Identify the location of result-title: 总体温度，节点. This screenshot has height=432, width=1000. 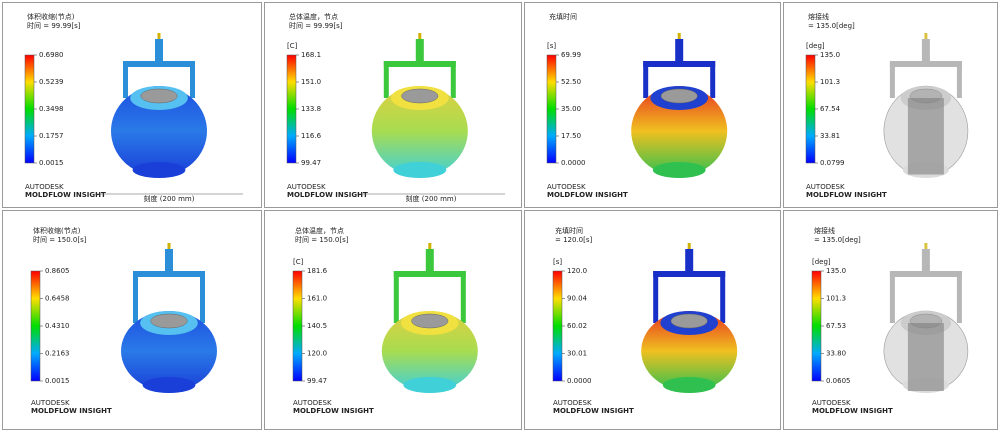
(313, 16).